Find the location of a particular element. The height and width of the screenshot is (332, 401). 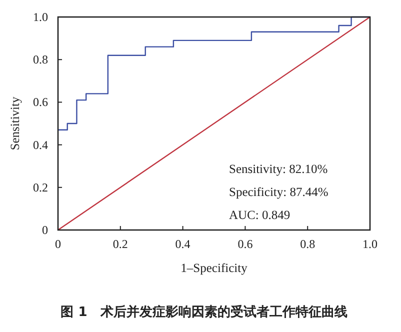

annotation: Sensitivity: 82.10% is located at coordinates (278, 169).